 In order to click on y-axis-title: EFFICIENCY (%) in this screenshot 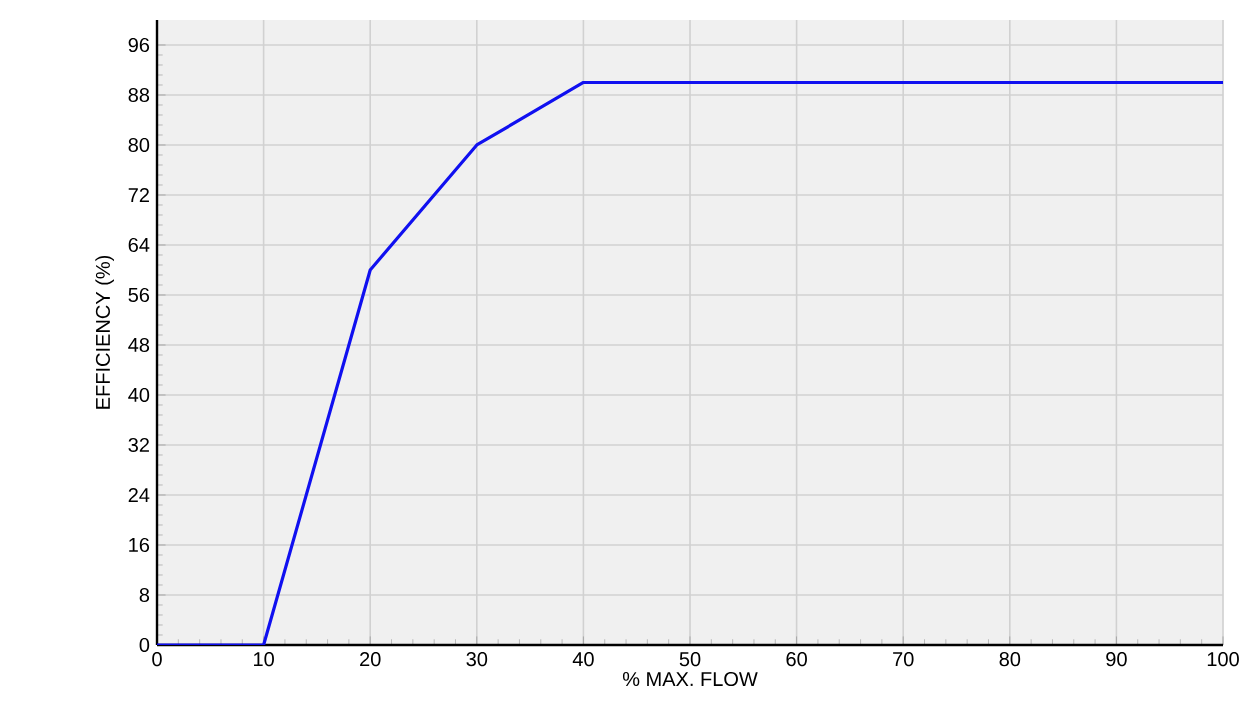, I will do `click(104, 332)`.